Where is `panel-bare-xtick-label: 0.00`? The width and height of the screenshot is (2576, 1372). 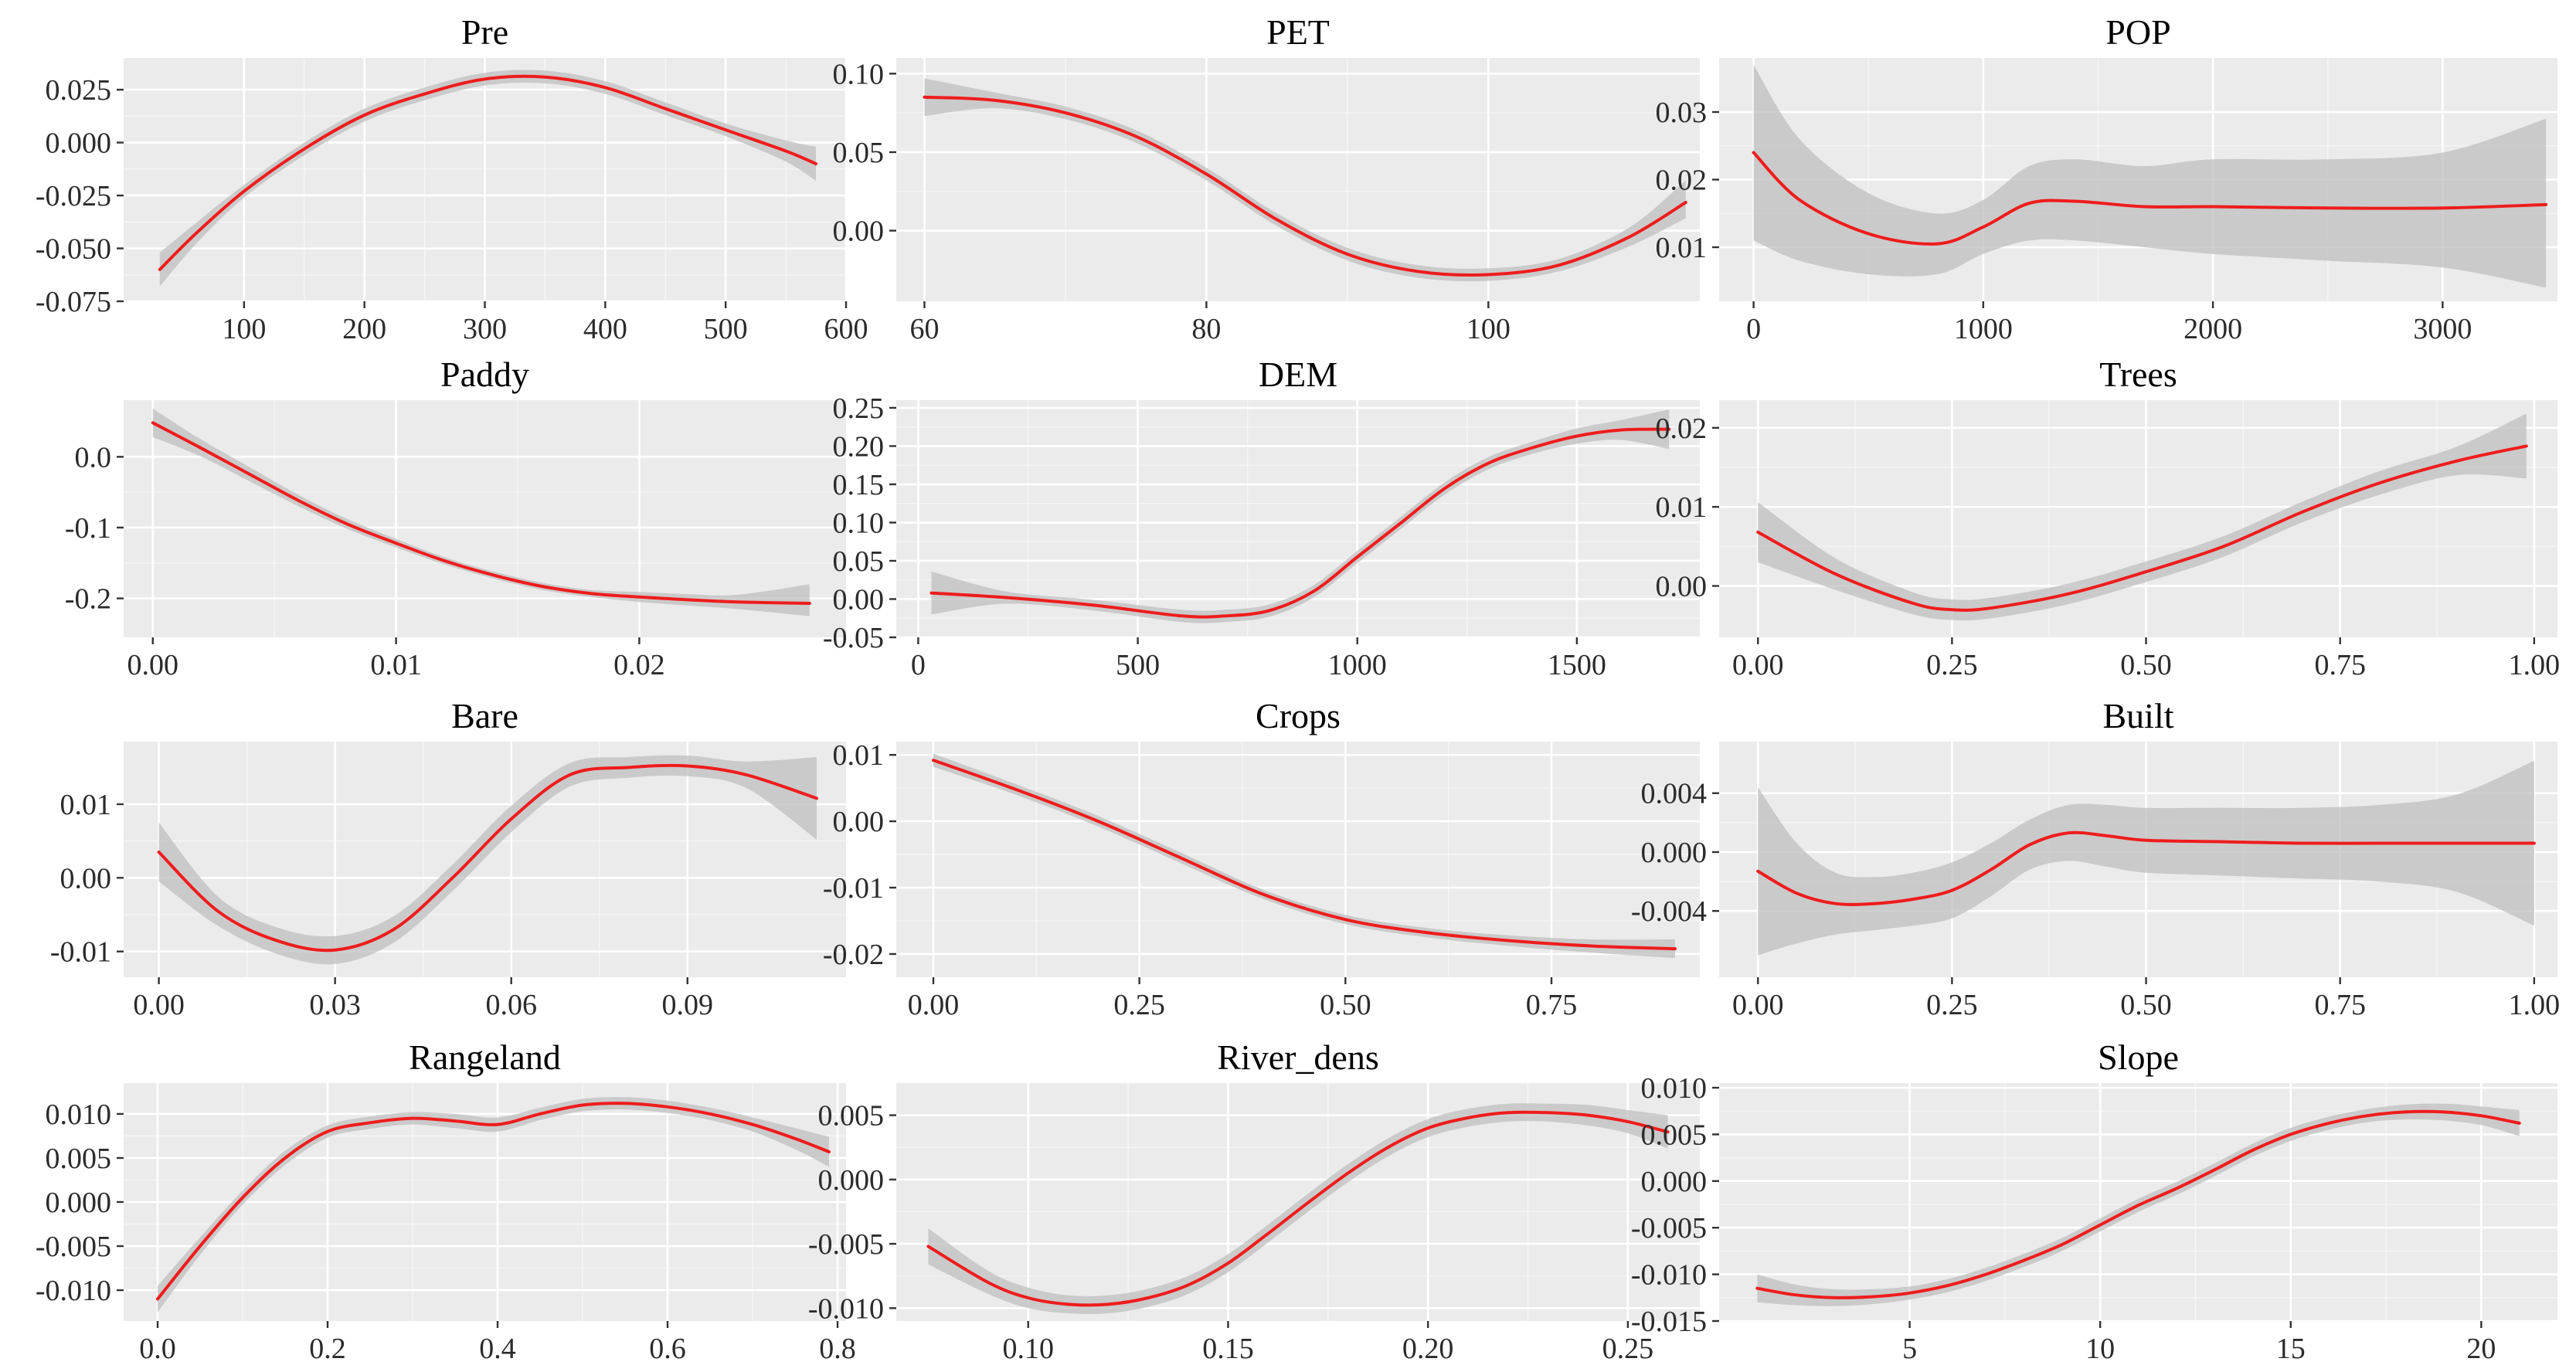
panel-bare-xtick-label: 0.00 is located at coordinates (159, 1005).